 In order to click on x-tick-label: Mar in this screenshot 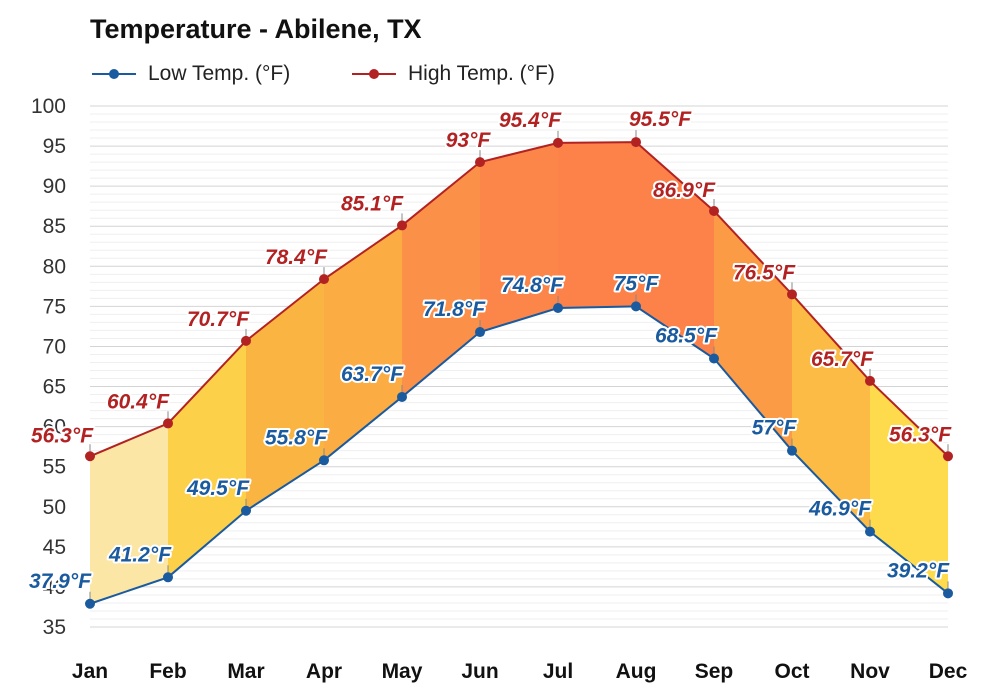, I will do `click(245, 671)`.